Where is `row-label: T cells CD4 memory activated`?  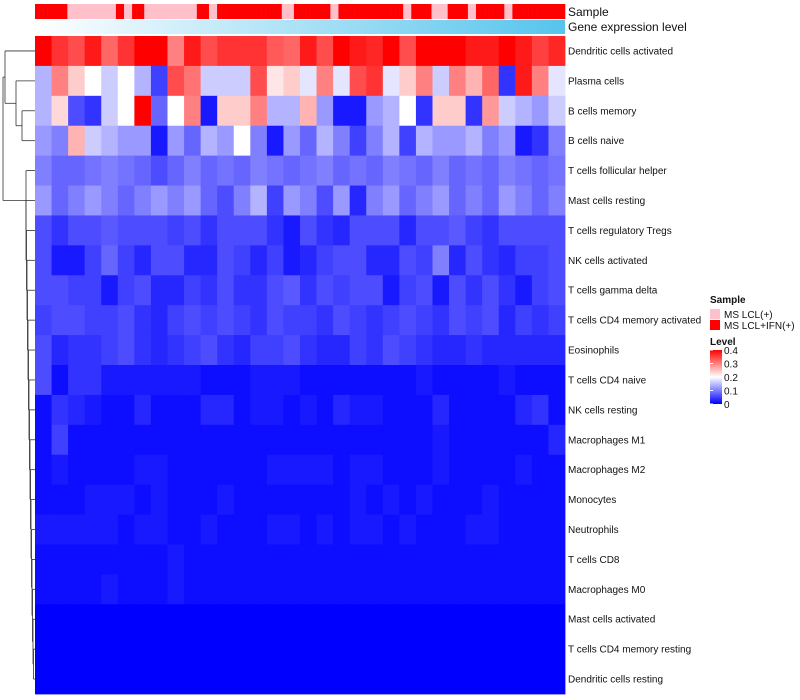 row-label: T cells CD4 memory activated is located at coordinates (634, 321).